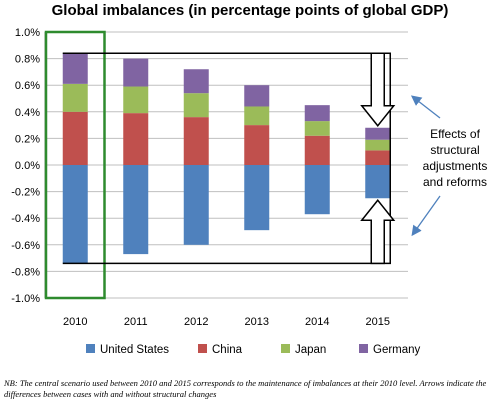  What do you see at coordinates (136, 322) in the screenshot?
I see `x-tick-label: 2011` at bounding box center [136, 322].